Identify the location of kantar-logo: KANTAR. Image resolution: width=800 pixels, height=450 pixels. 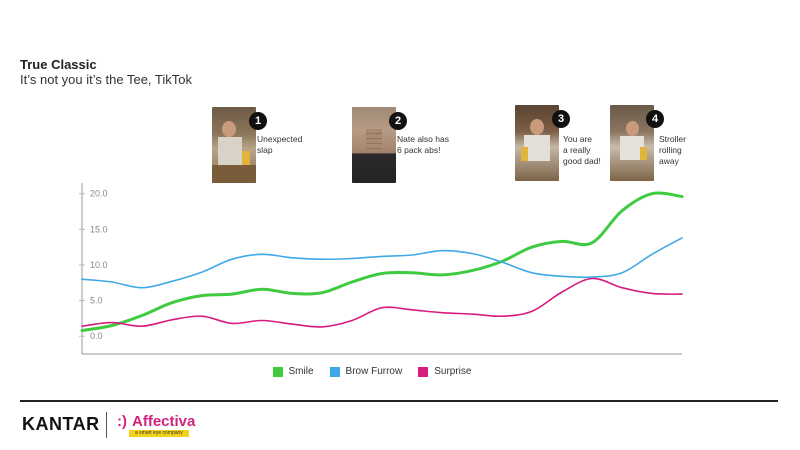
(61, 424).